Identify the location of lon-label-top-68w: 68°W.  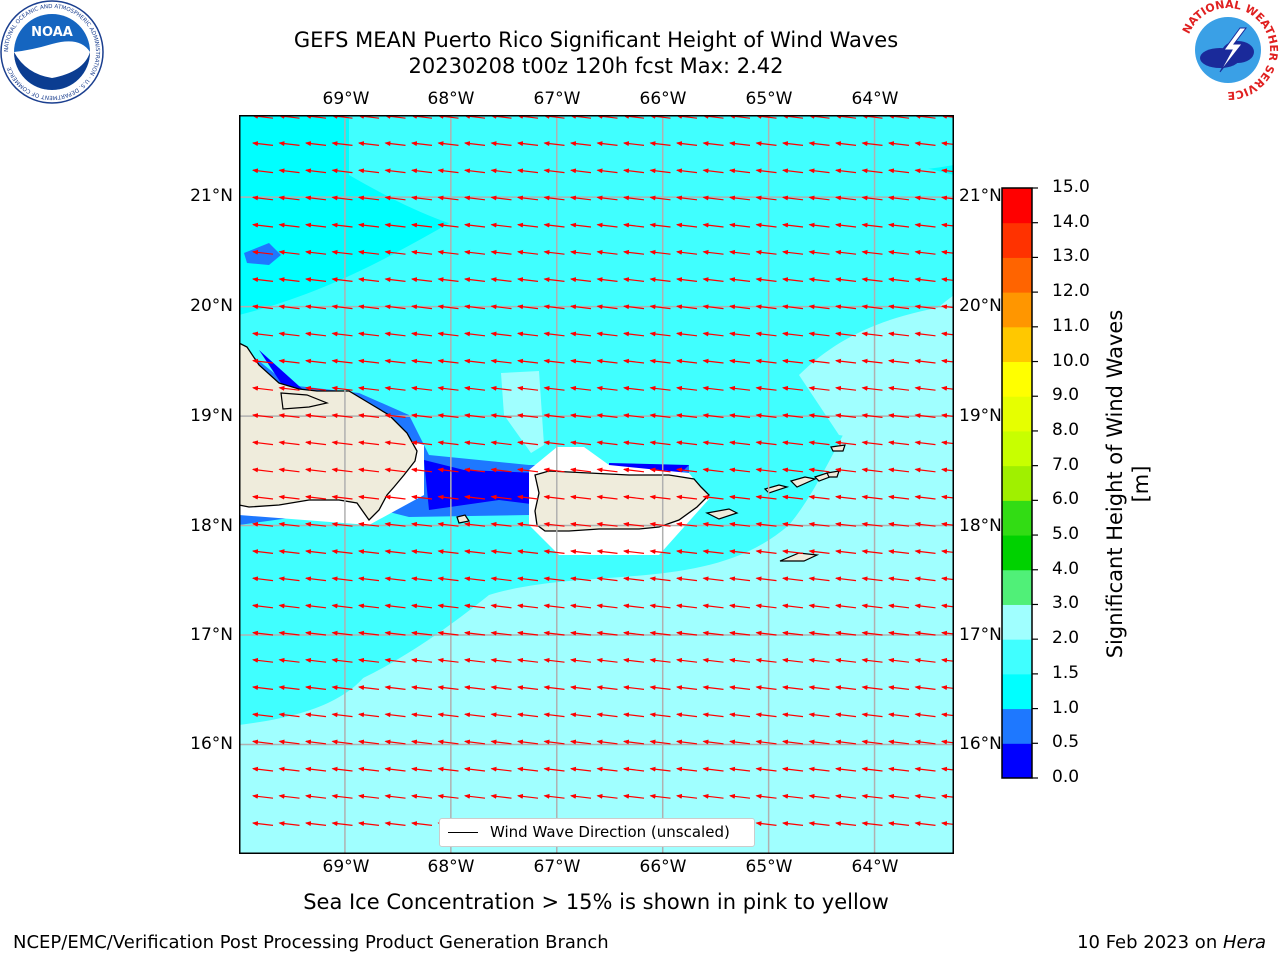
(451, 99).